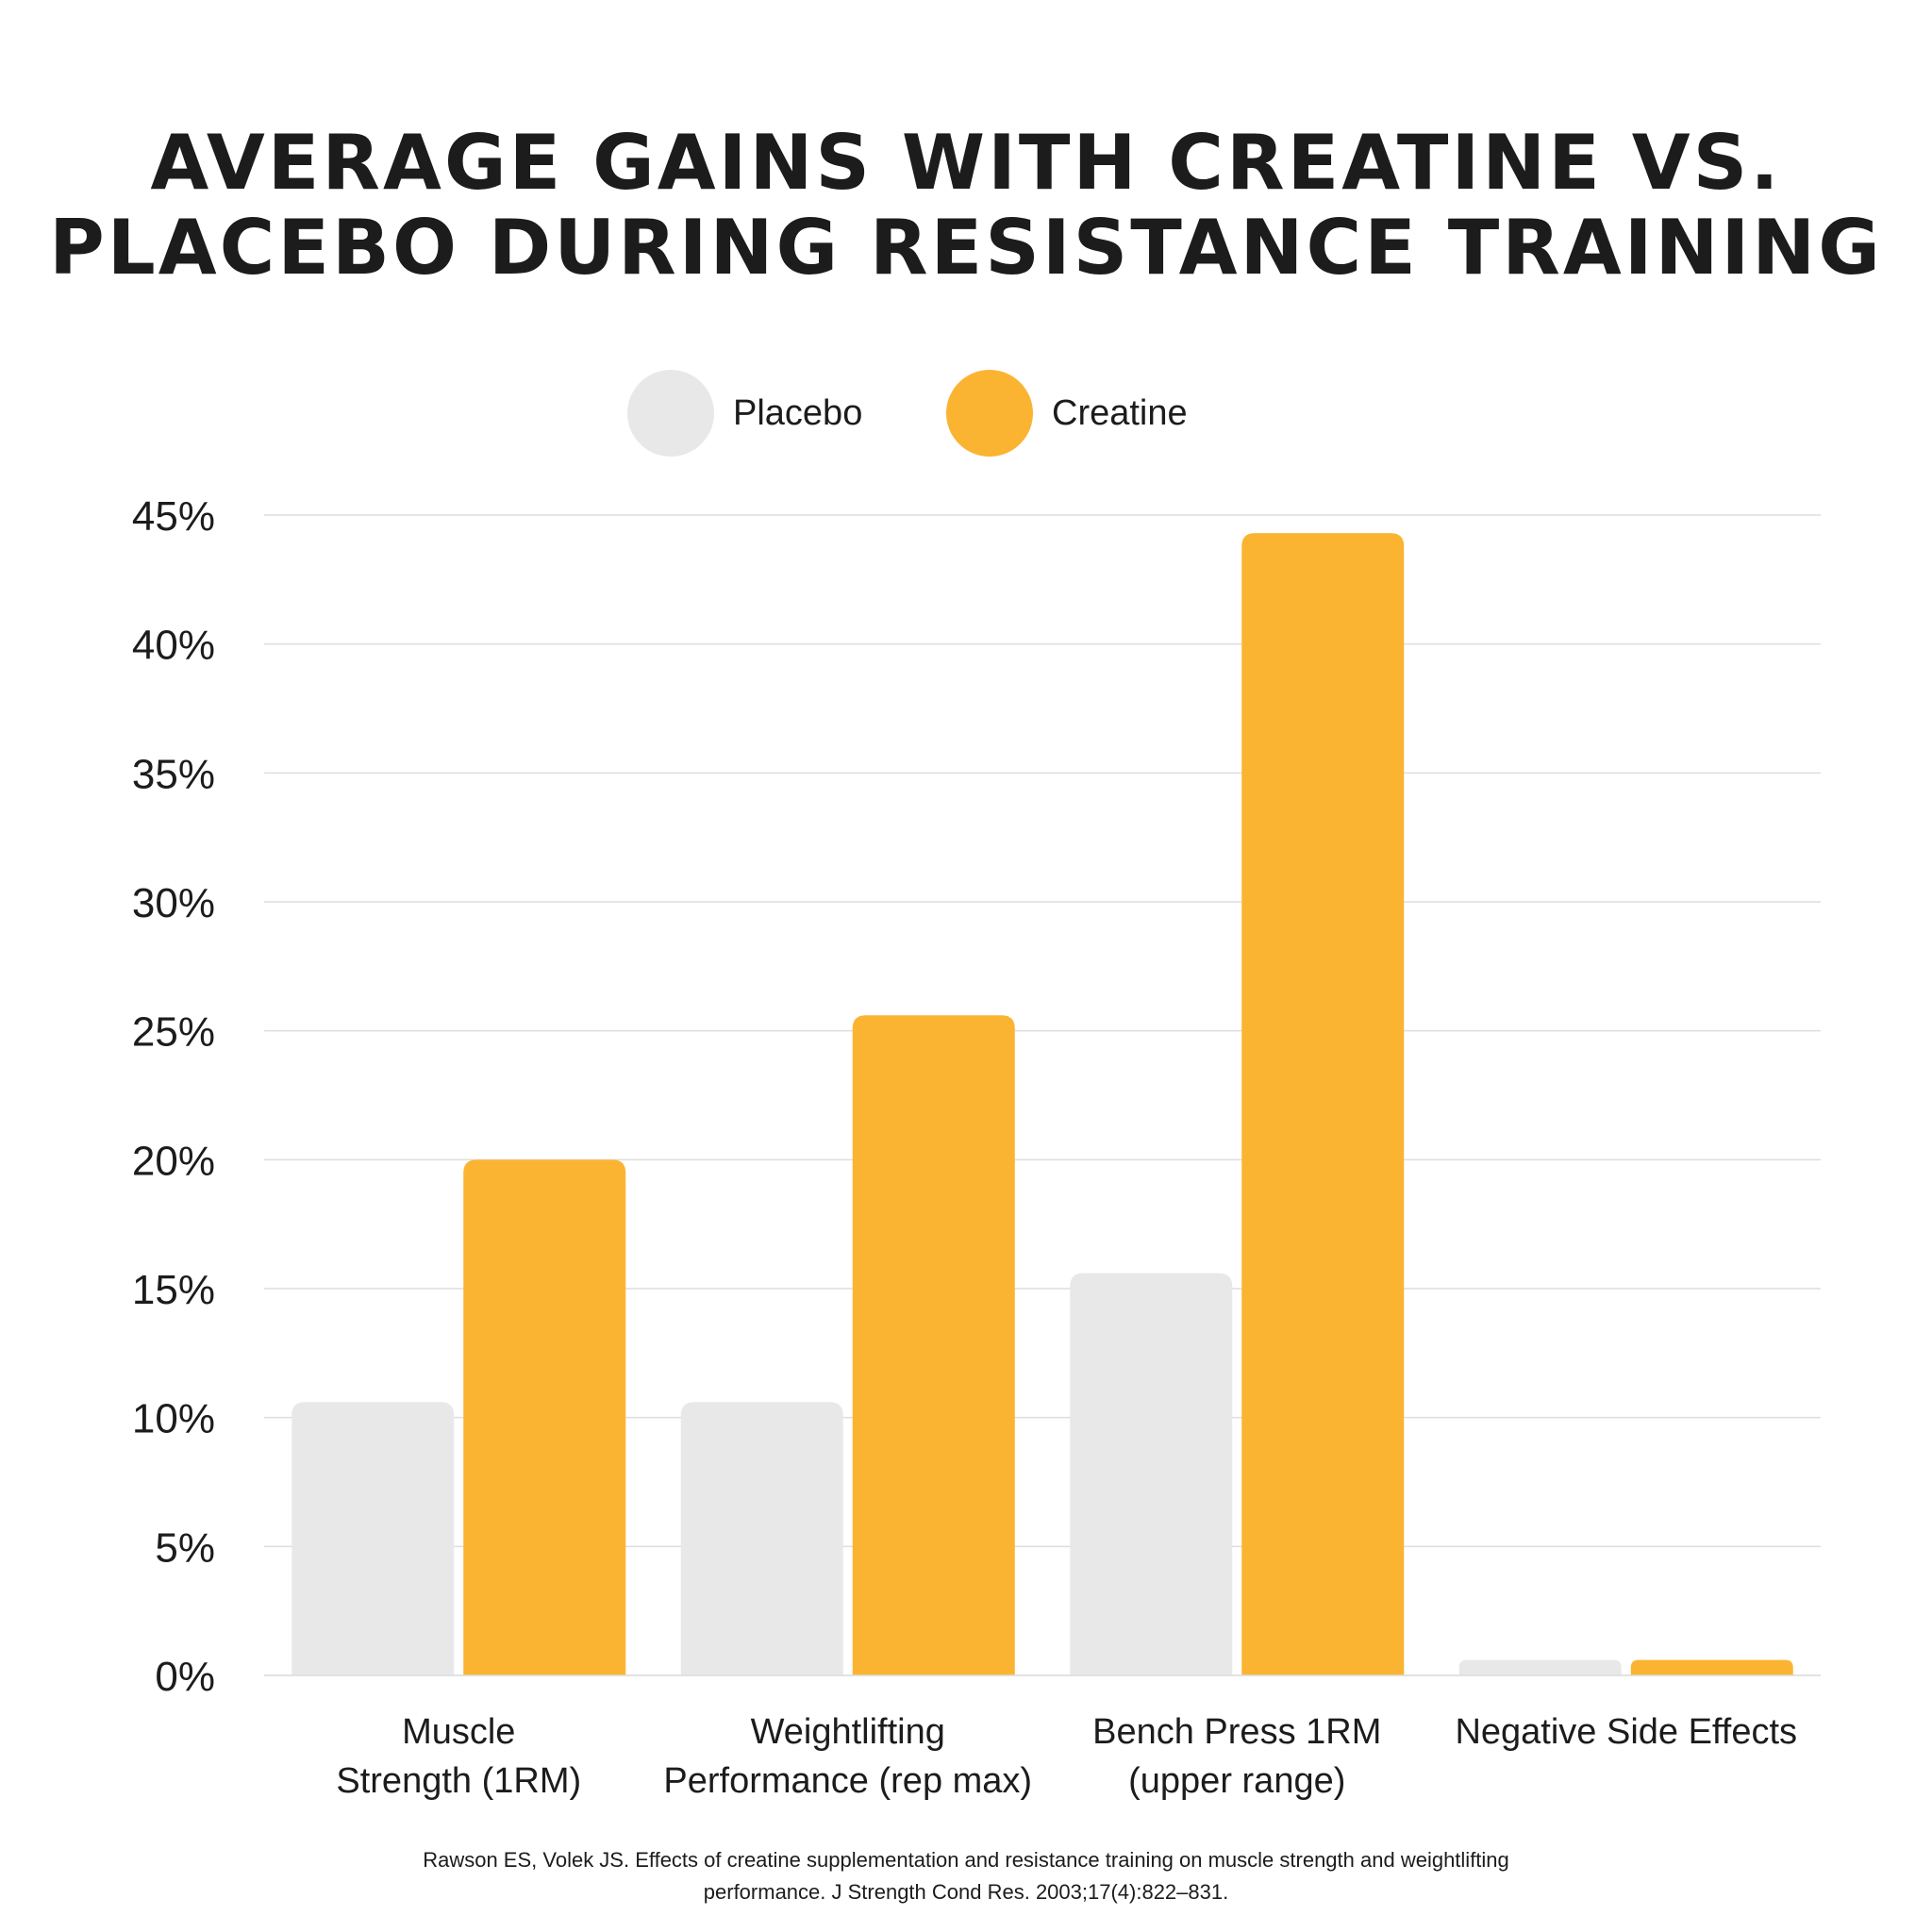 Image resolution: width=1932 pixels, height=1932 pixels. What do you see at coordinates (174, 517) in the screenshot?
I see `y-tick-label: 45%` at bounding box center [174, 517].